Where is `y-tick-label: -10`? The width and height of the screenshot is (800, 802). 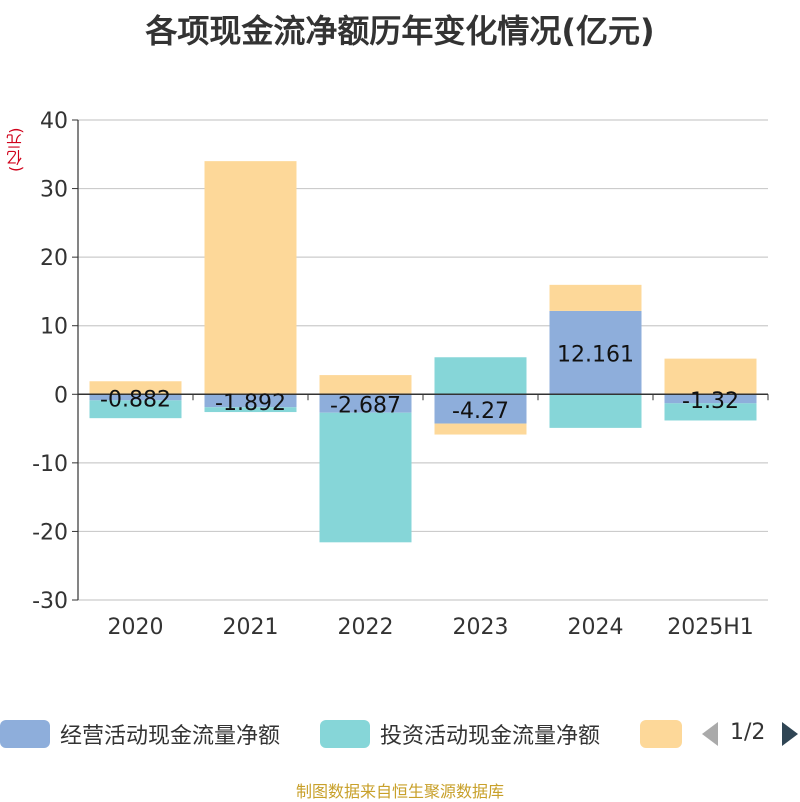
y-tick-label: -10 is located at coordinates (50, 464).